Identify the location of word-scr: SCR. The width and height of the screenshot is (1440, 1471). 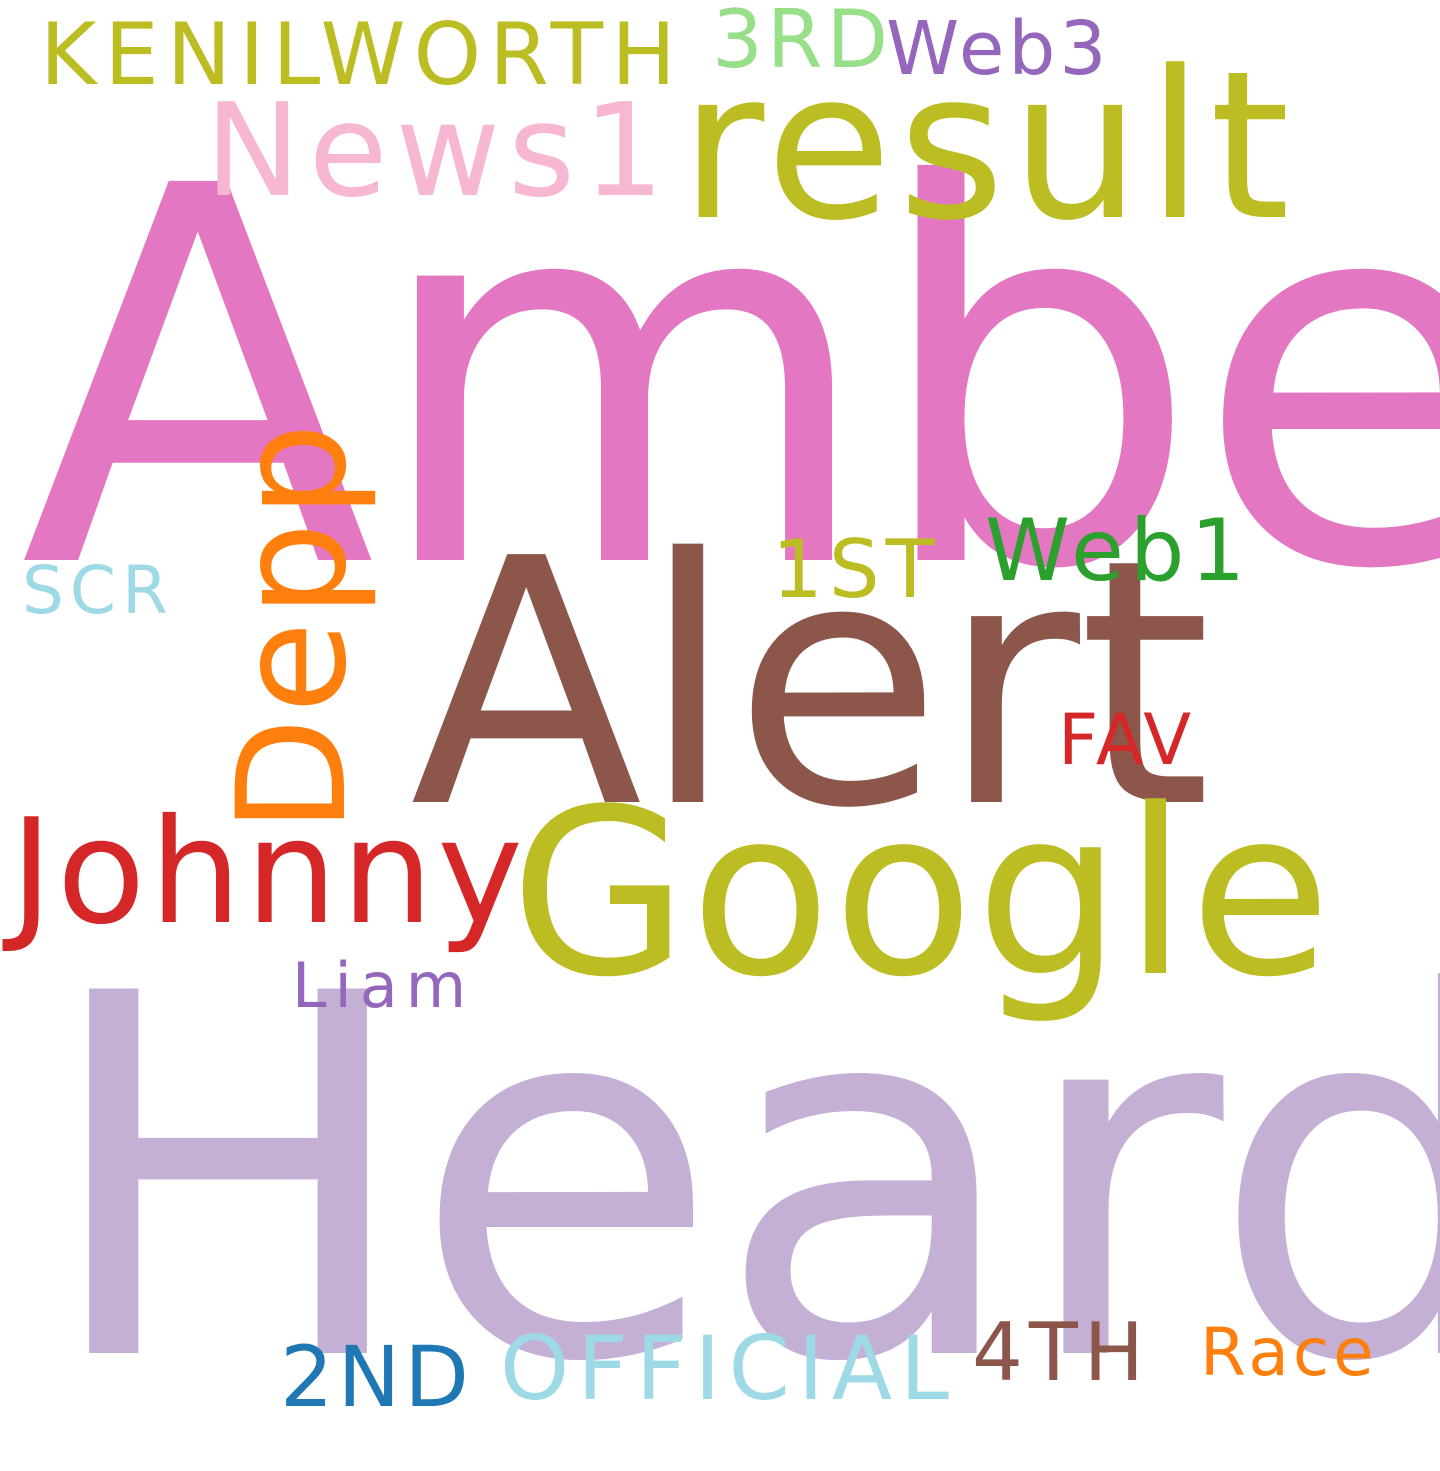
(98, 590).